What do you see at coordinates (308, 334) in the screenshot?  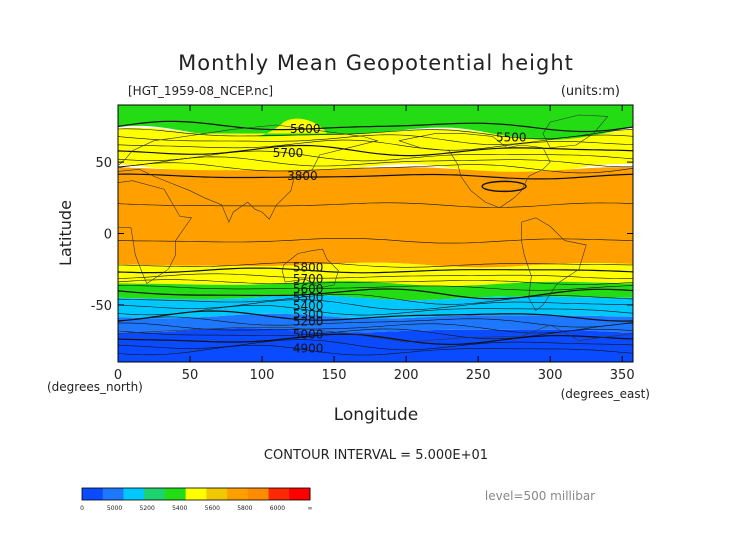 I see `contour-label: 5000` at bounding box center [308, 334].